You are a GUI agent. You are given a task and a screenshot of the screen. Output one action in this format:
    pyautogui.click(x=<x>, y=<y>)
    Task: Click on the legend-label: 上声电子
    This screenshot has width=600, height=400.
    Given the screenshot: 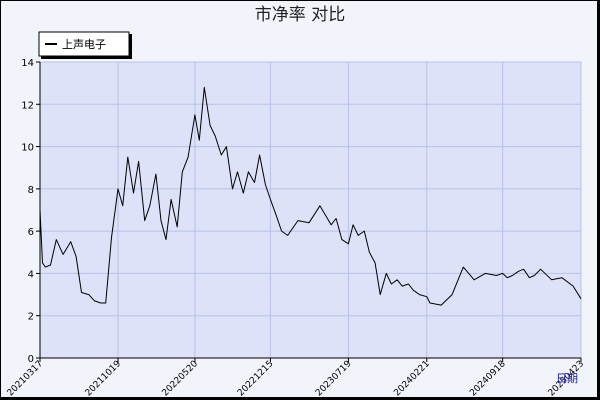 What is the action you would take?
    pyautogui.click(x=84, y=44)
    